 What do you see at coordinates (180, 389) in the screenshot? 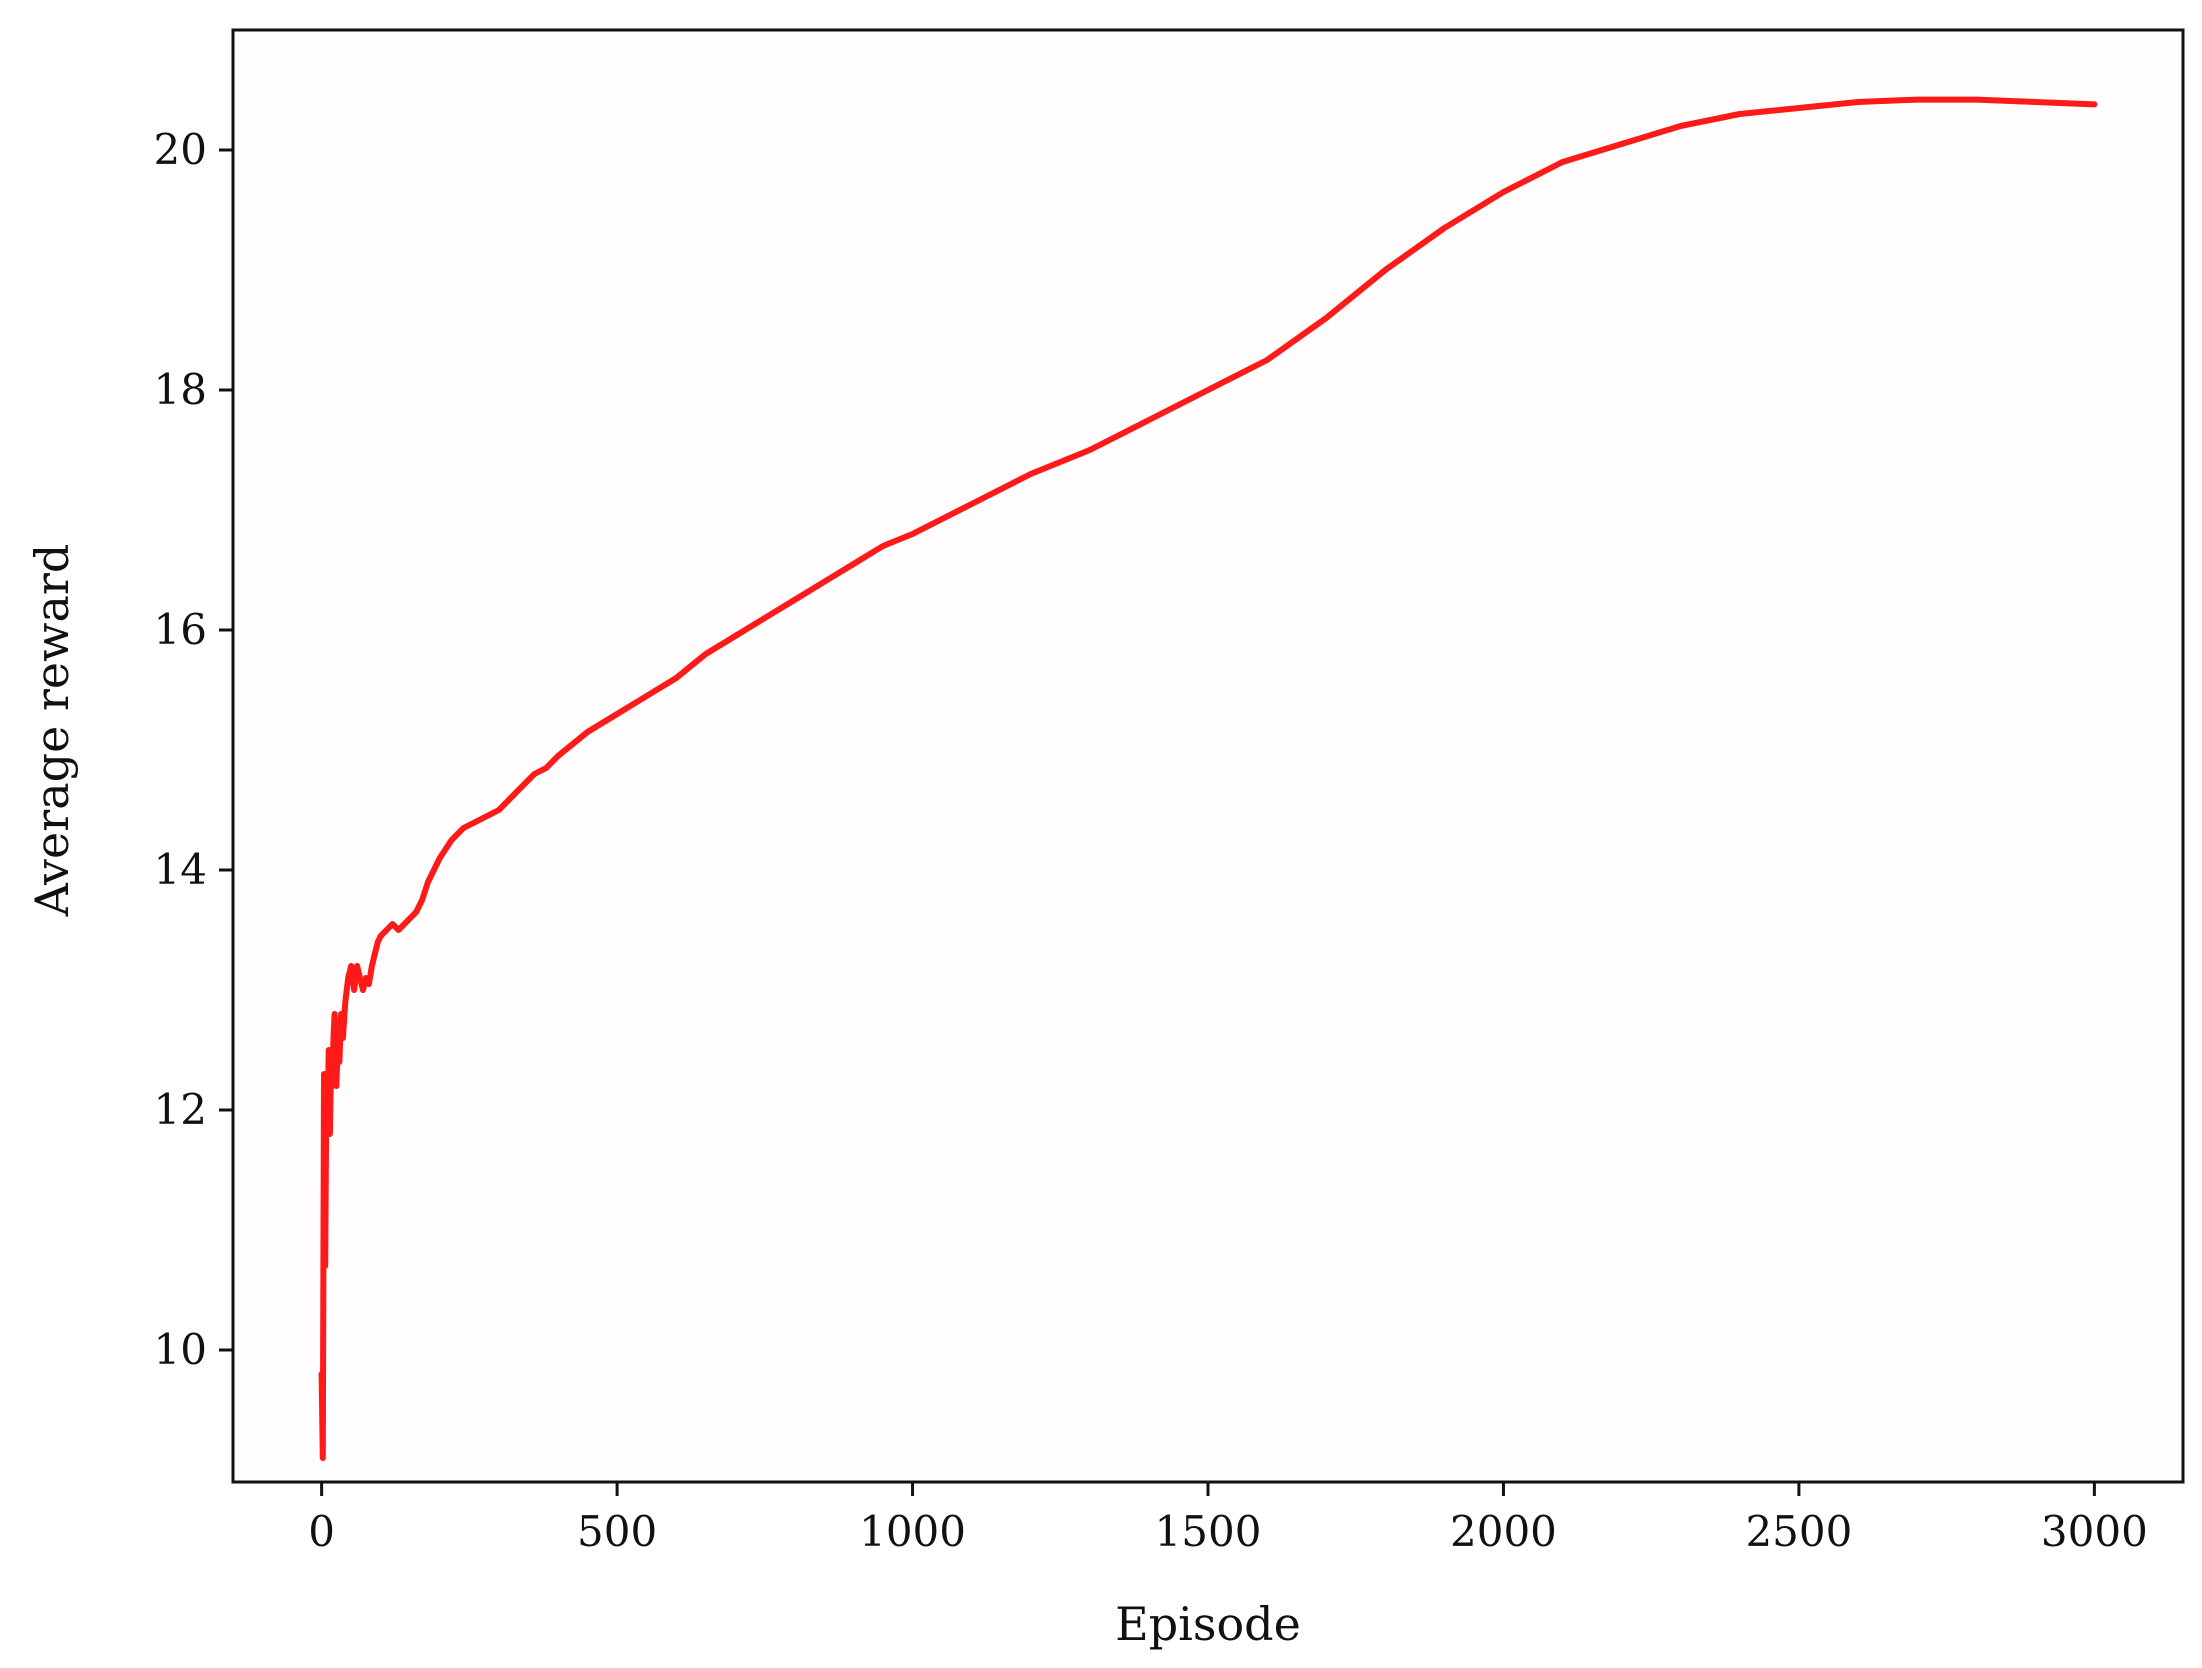
I see `y-tick-label: 18` at bounding box center [180, 389].